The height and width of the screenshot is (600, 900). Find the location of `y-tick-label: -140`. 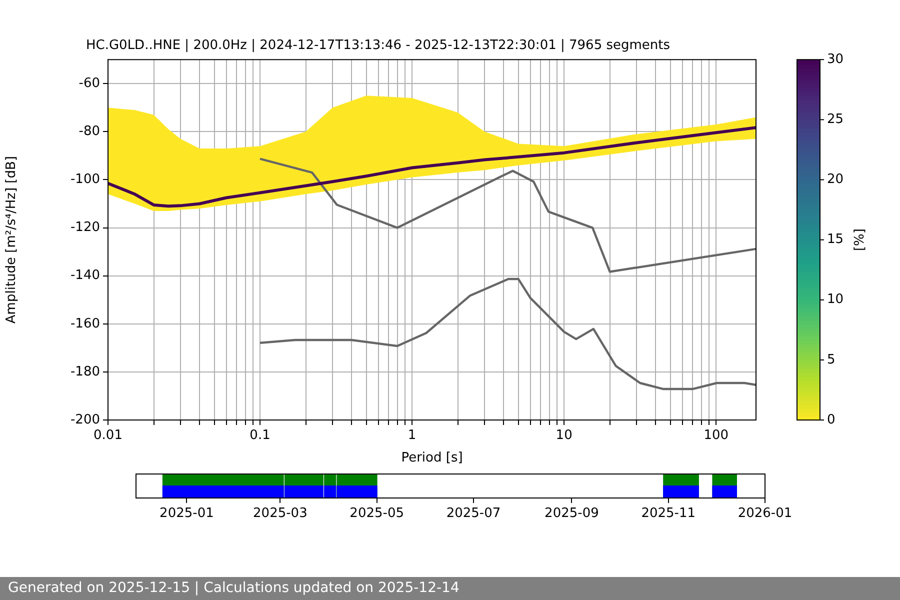

y-tick-label: -140 is located at coordinates (85, 276).